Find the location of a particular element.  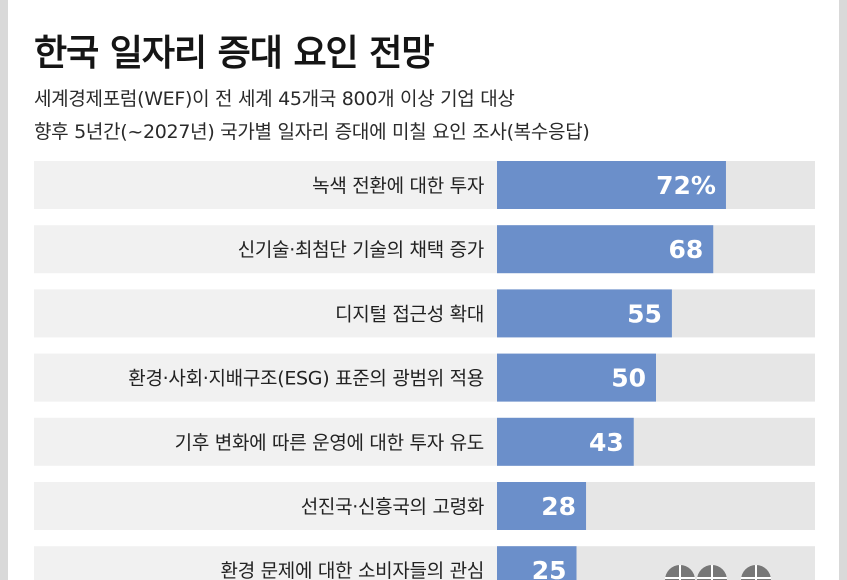

chart-subtitle-line-1: 세계경제포럼(WEF)이 전 세계 45개국 800개 이상 기업 대상 is located at coordinates (274, 99).